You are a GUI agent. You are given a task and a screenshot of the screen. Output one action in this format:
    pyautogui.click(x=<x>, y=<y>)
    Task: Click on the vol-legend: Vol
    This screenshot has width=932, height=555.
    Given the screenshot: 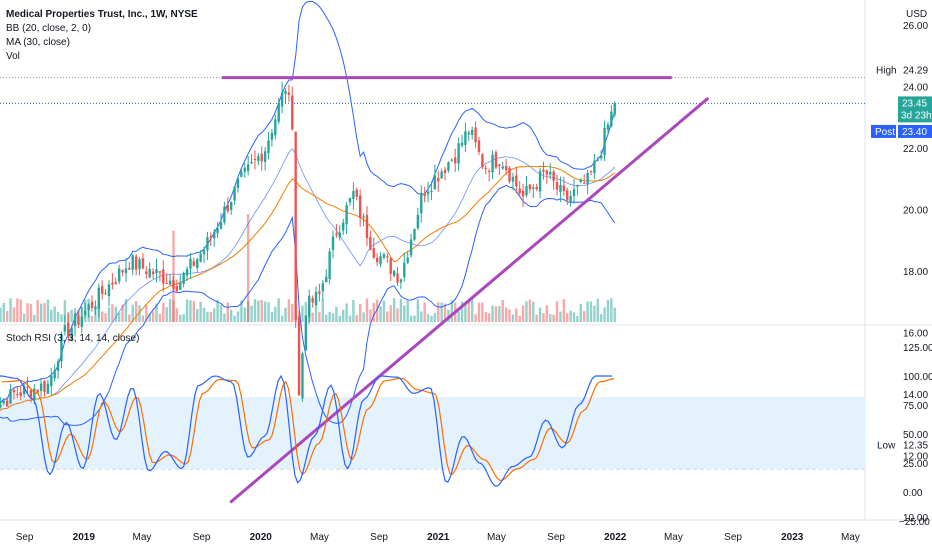 What is the action you would take?
    pyautogui.click(x=13, y=56)
    